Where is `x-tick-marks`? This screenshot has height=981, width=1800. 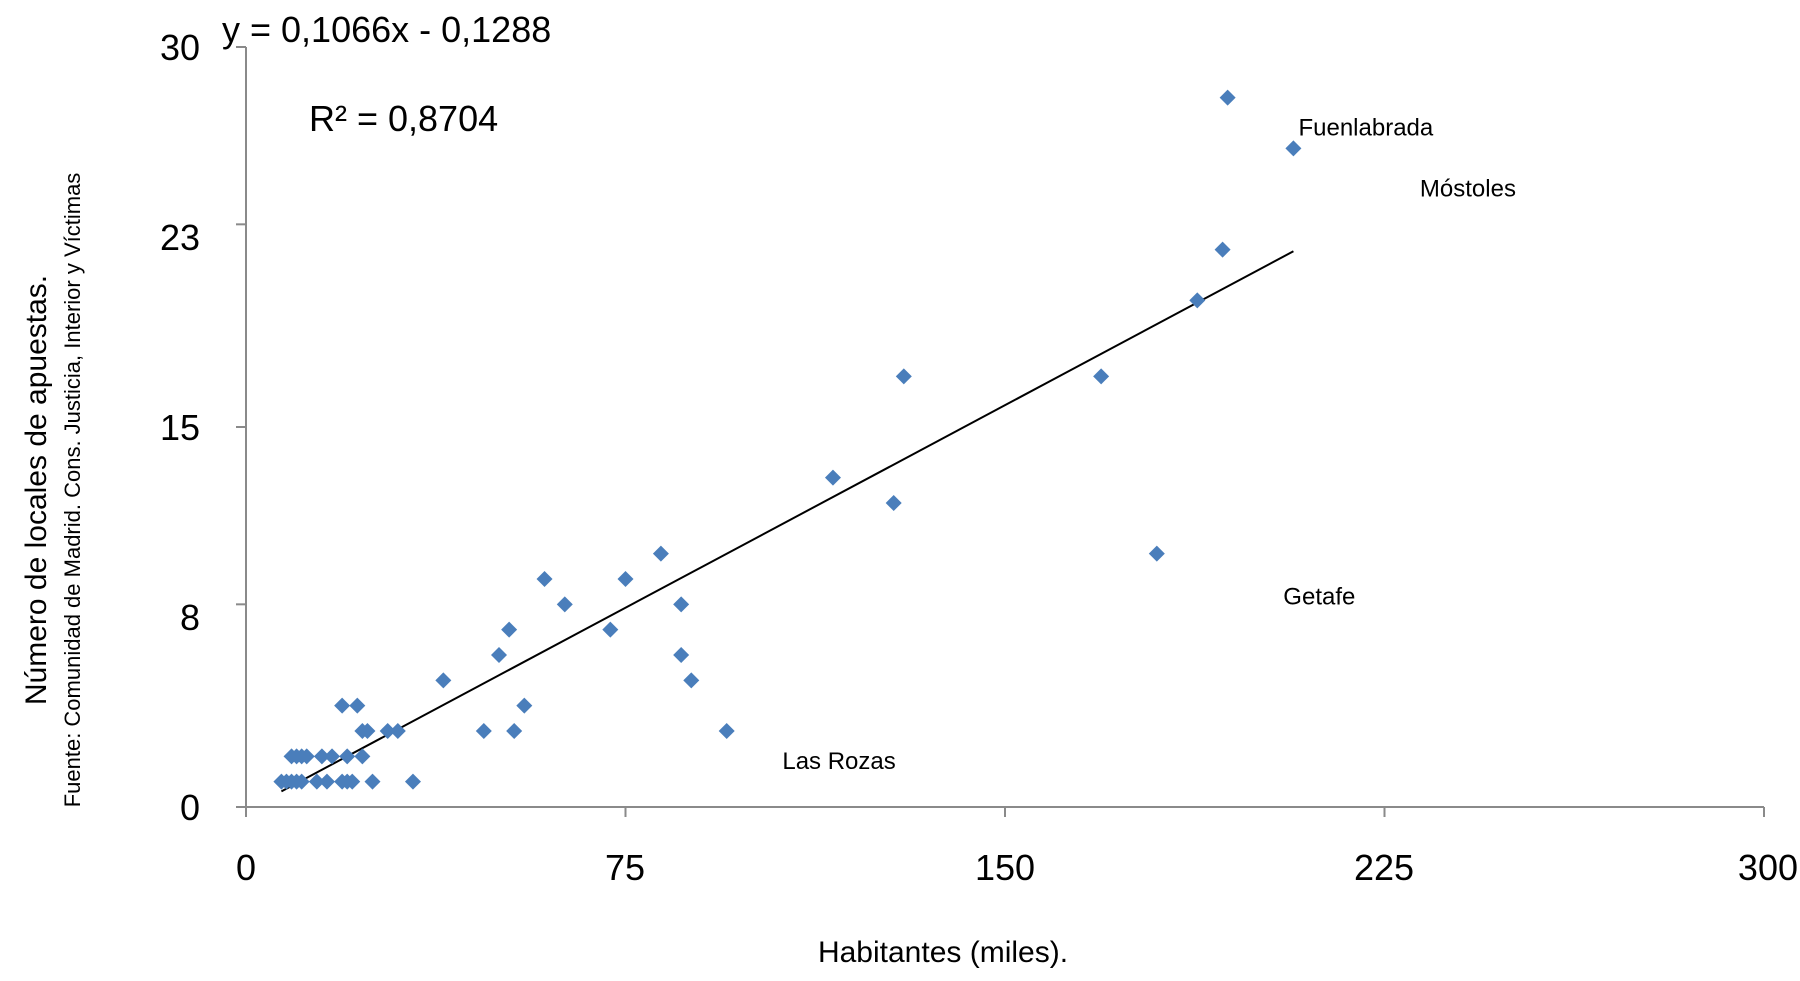
x-tick-marks is located at coordinates (1005, 812).